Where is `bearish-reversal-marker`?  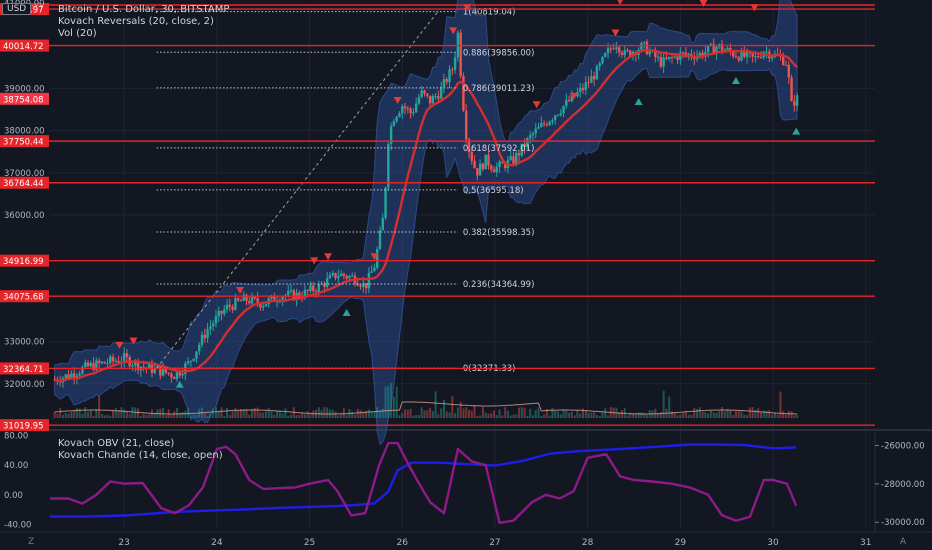 bearish-reversal-marker is located at coordinates (314, 261).